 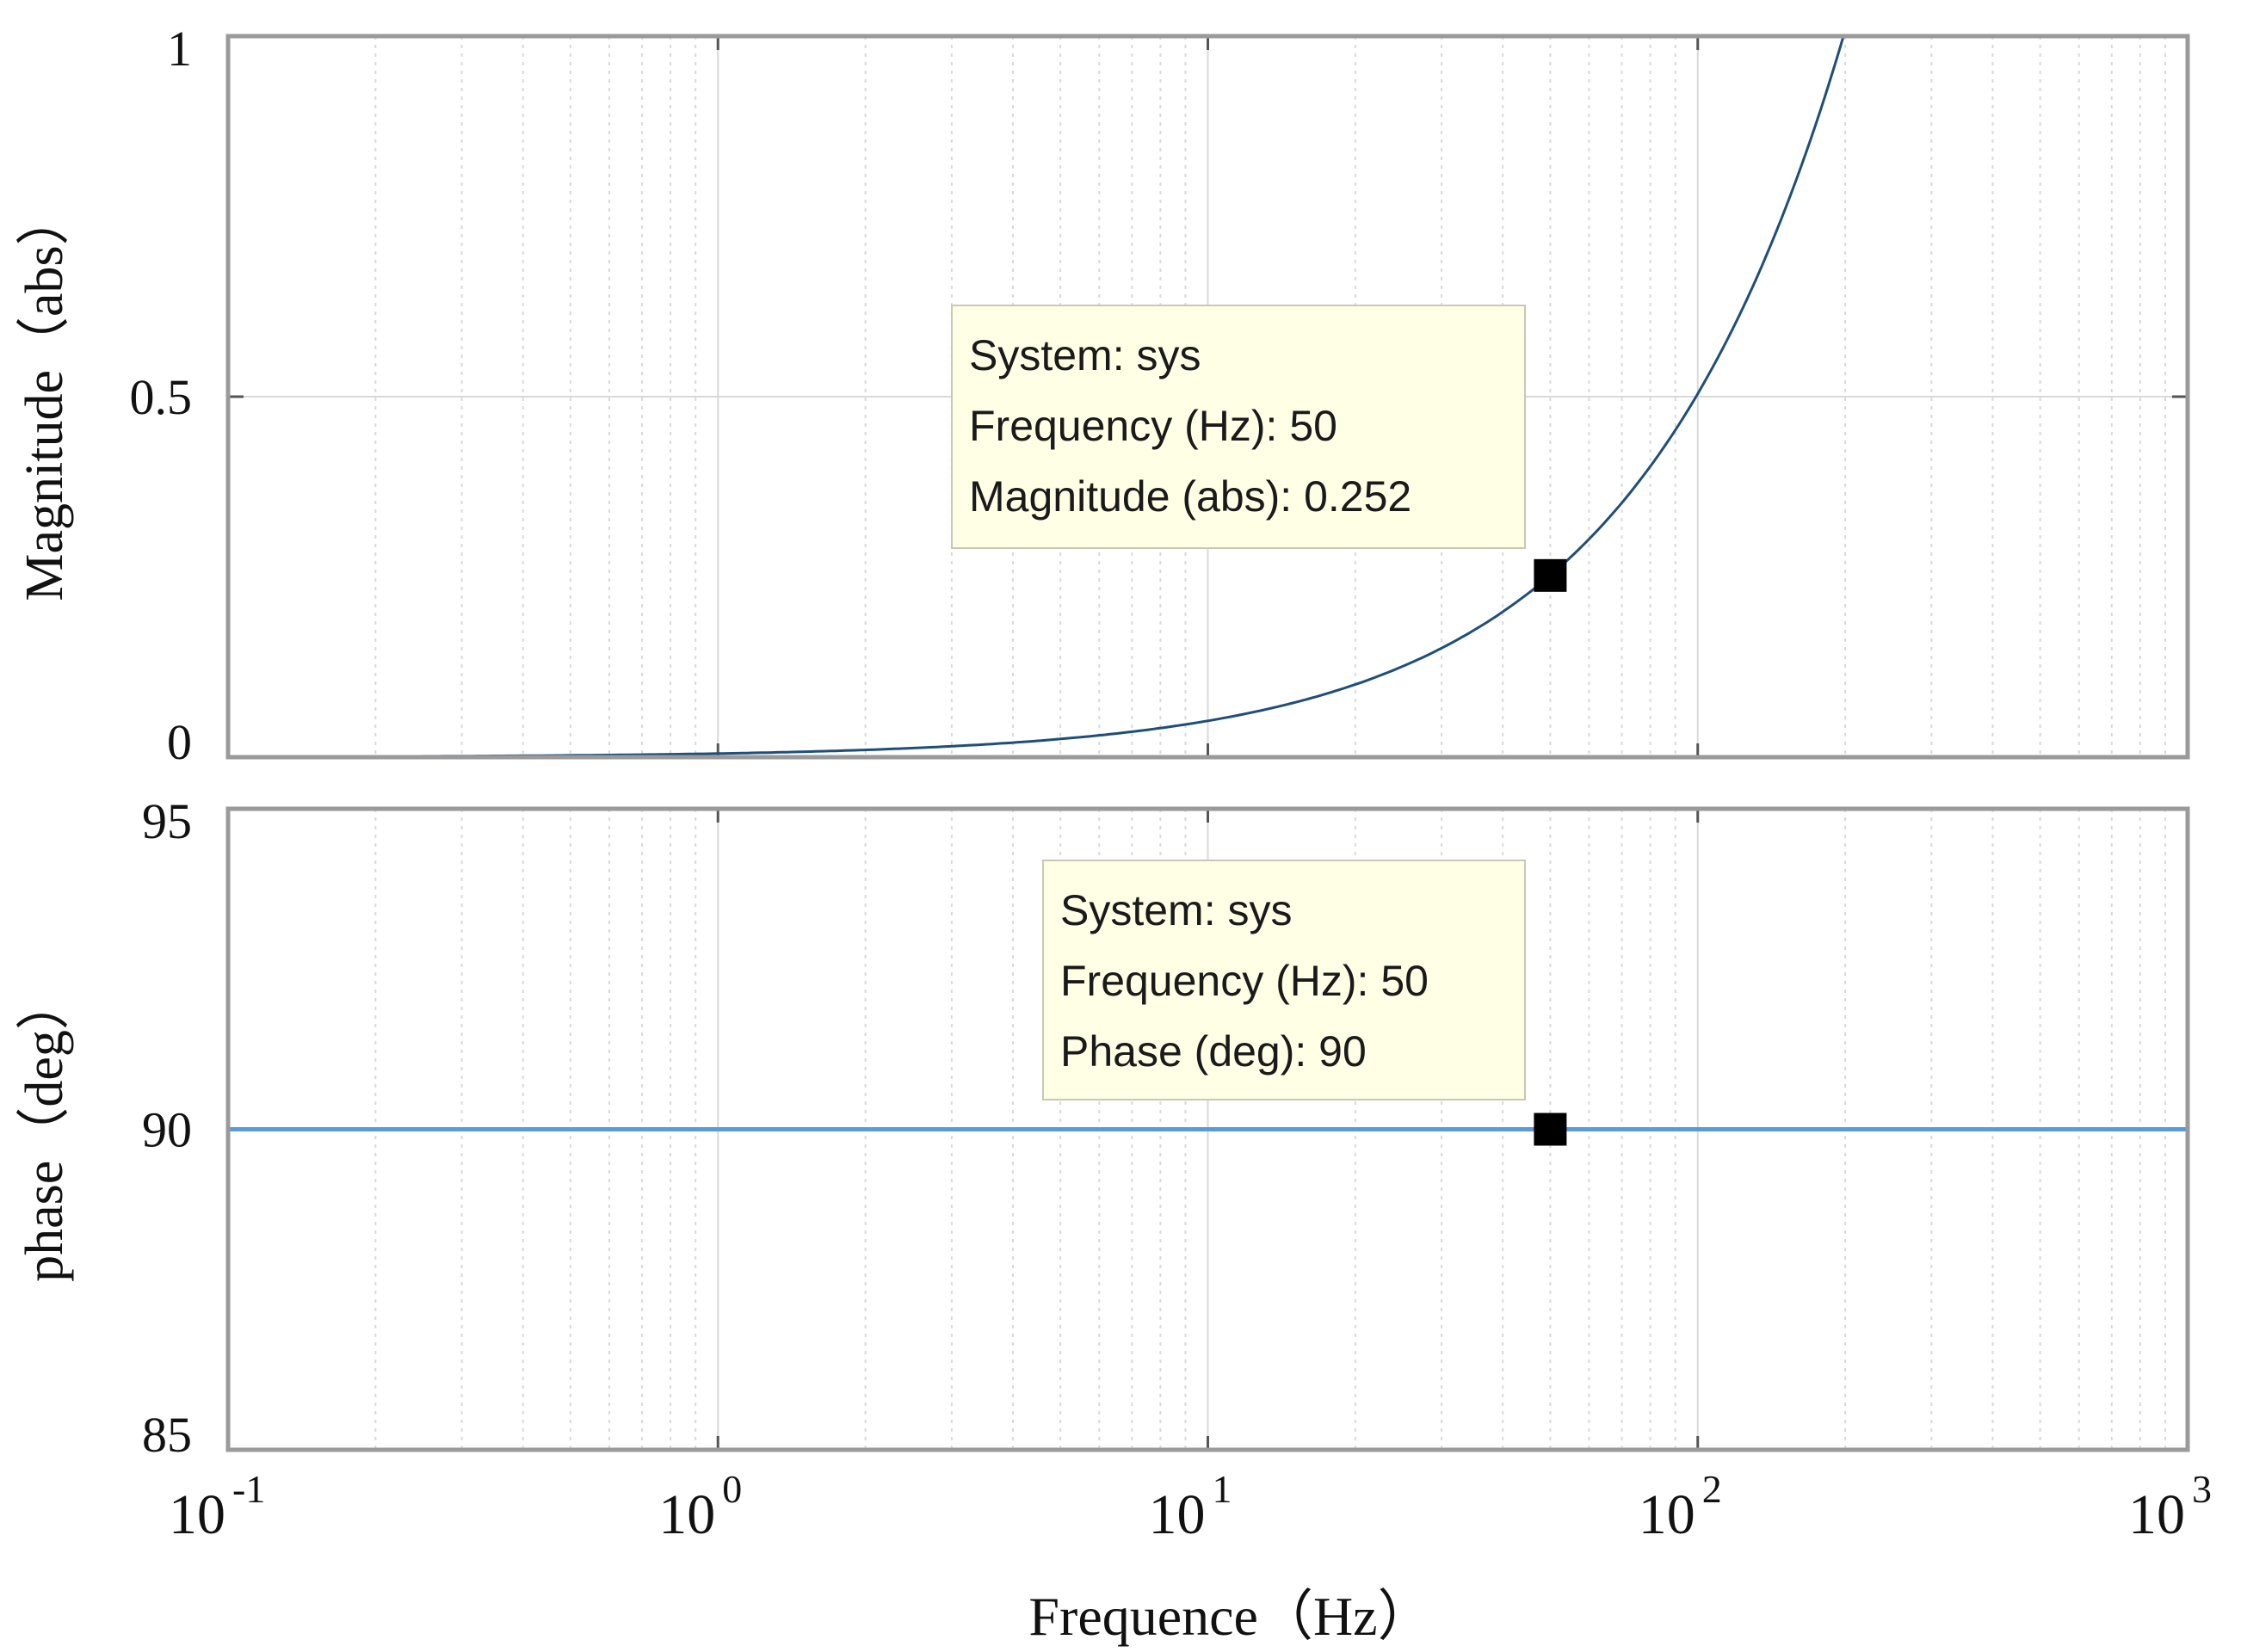 What do you see at coordinates (167, 1435) in the screenshot?
I see `y-tick-label: 85` at bounding box center [167, 1435].